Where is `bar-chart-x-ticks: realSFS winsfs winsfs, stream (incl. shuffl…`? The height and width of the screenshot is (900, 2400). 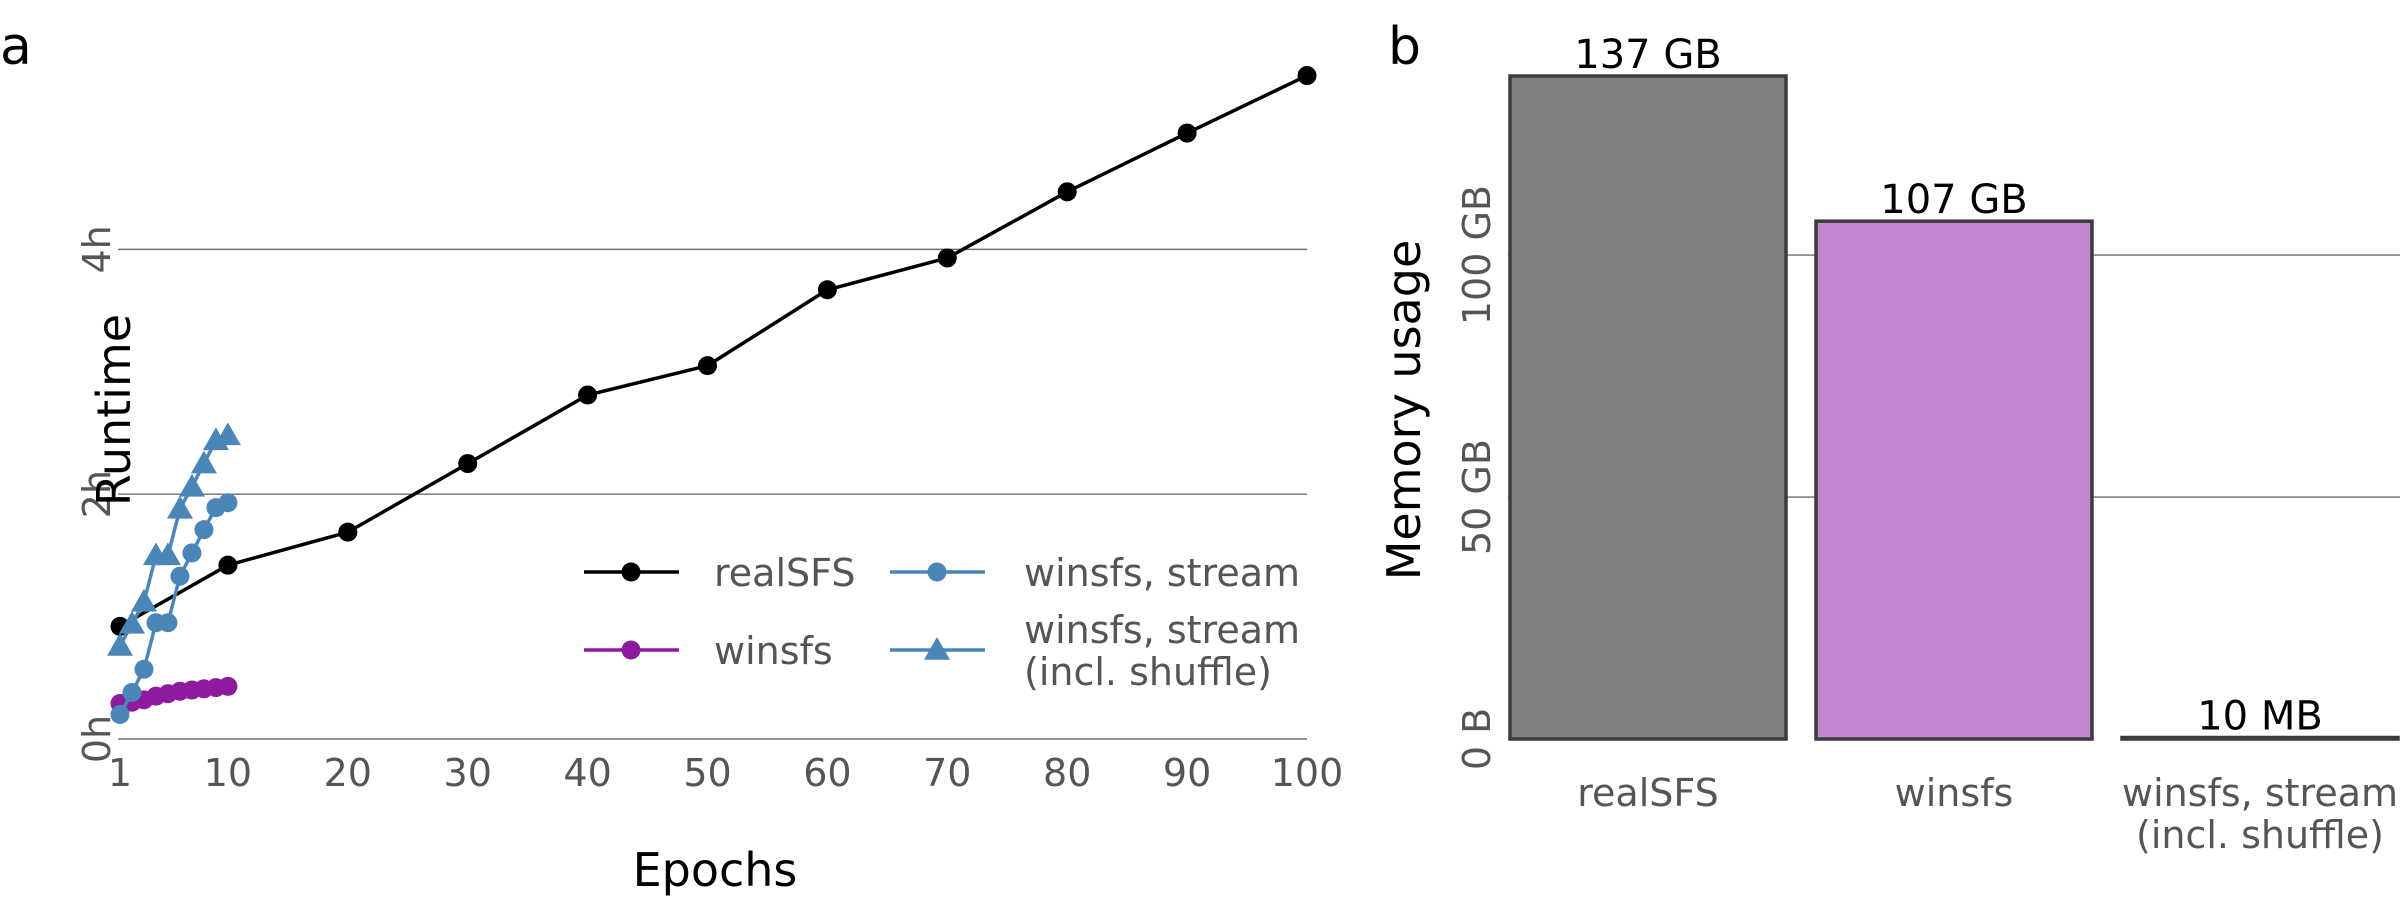 bar-chart-x-ticks: realSFS winsfs winsfs, stream (incl. shuffl… is located at coordinates (1987, 814).